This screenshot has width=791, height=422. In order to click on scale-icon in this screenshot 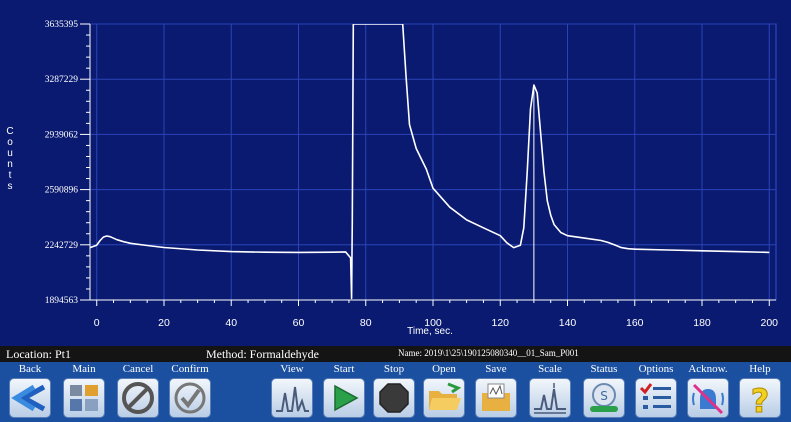, I will do `click(550, 398)`.